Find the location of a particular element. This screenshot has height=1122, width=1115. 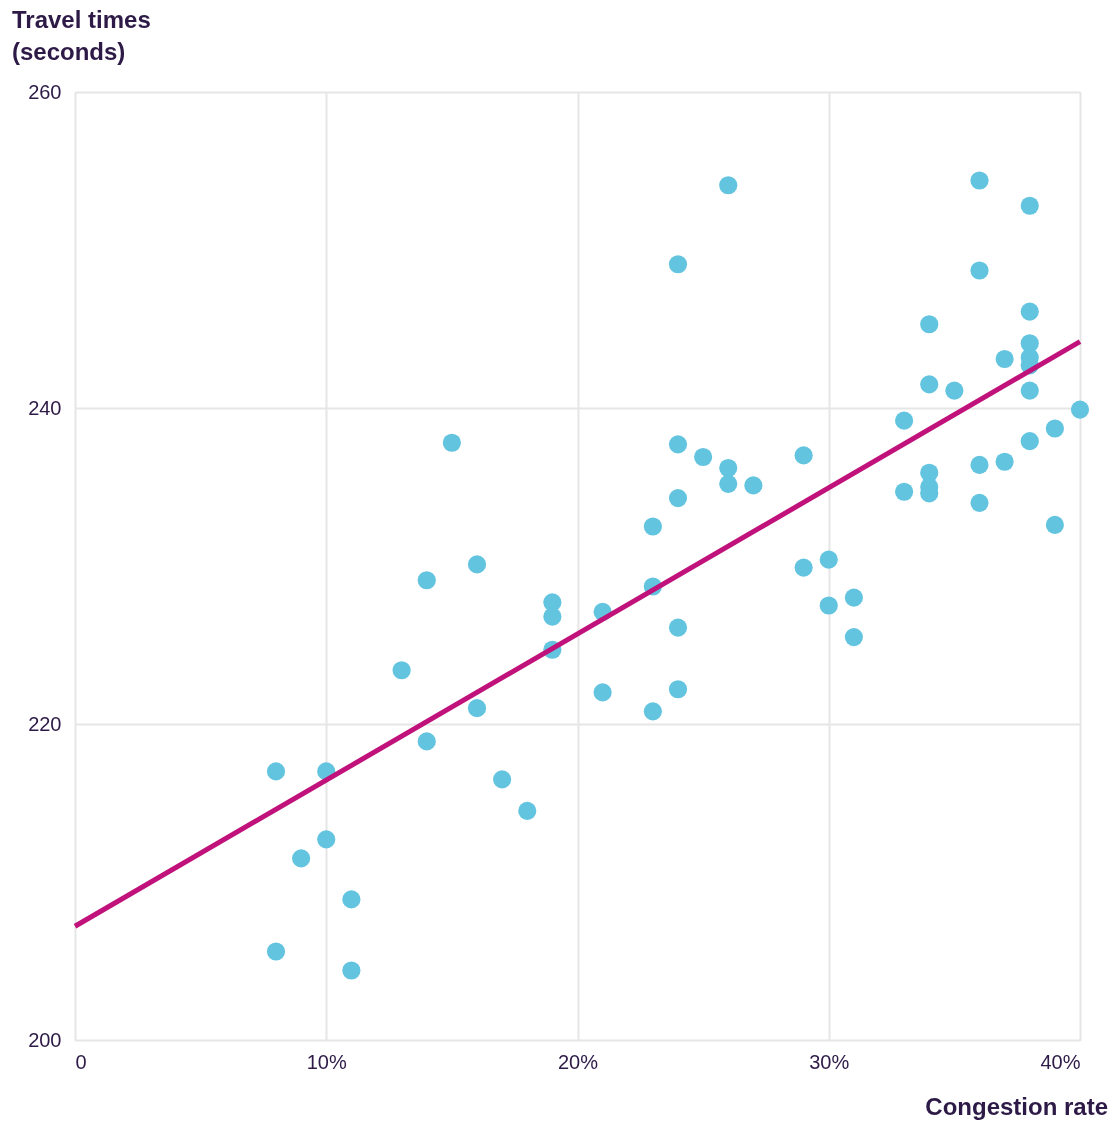

x-tick-label: 10% is located at coordinates (326, 1061).